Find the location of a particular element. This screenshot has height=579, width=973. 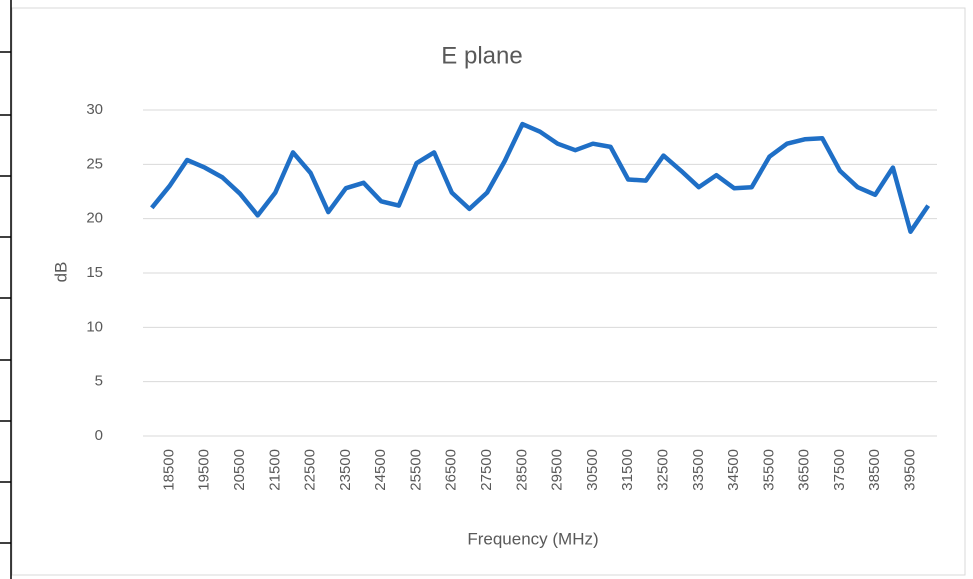

y-tick-label: 30 is located at coordinates (94, 109).